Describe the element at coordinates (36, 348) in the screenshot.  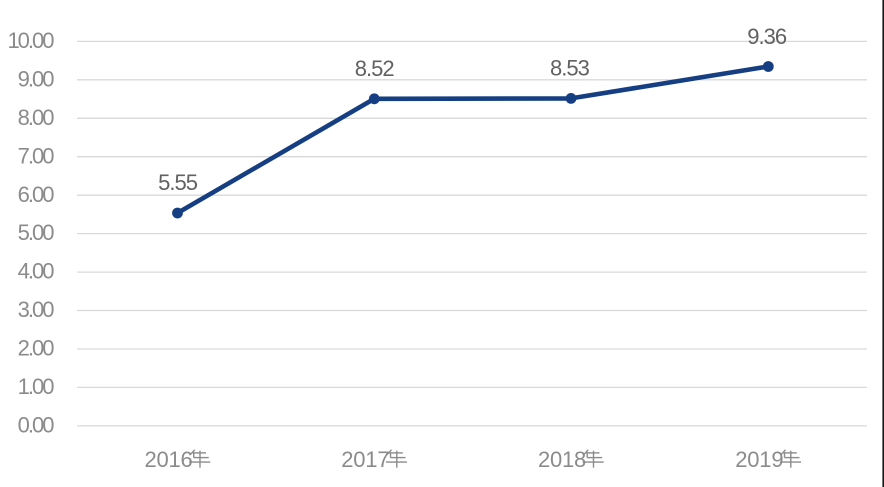
I see `svg-text: 2.00` at that location.